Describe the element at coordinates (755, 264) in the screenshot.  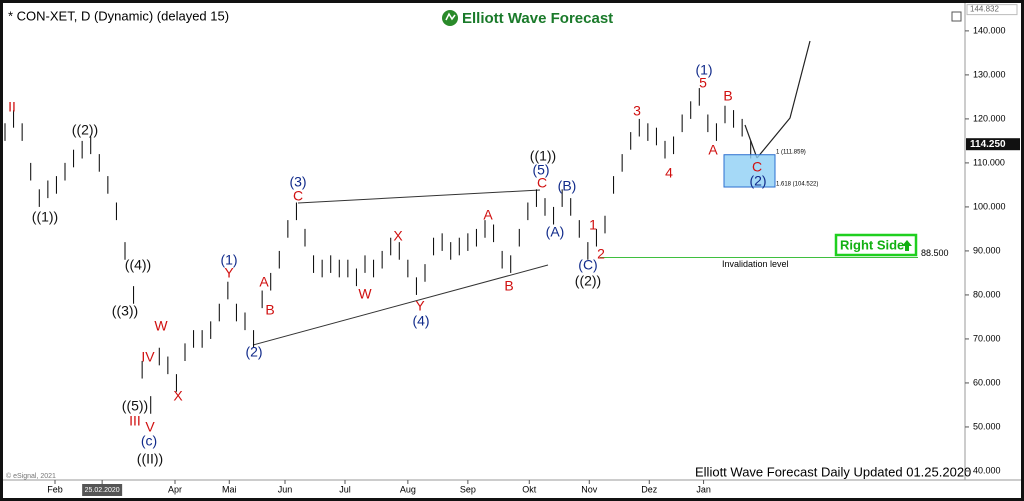
I see `invalidation-text: Invalidation level` at that location.